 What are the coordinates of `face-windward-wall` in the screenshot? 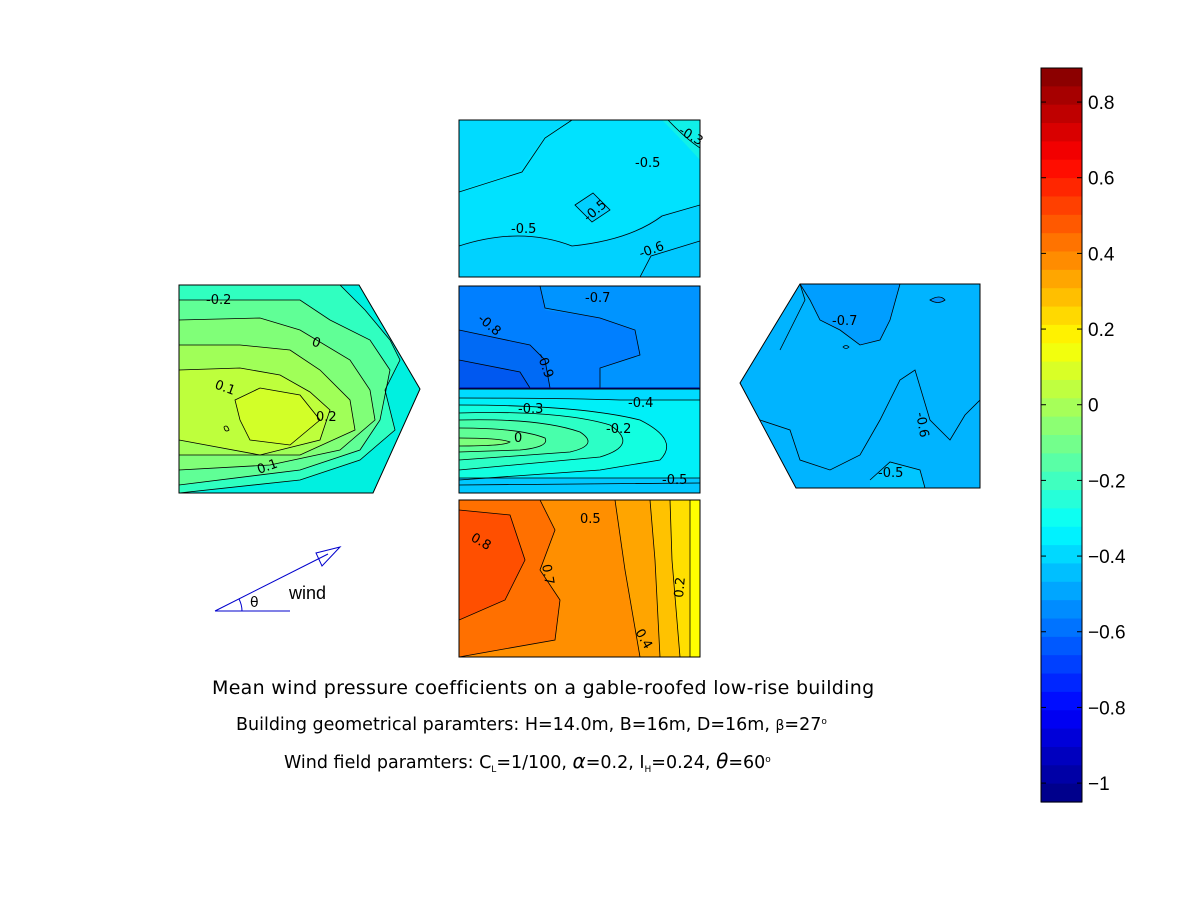 It's located at (579, 578).